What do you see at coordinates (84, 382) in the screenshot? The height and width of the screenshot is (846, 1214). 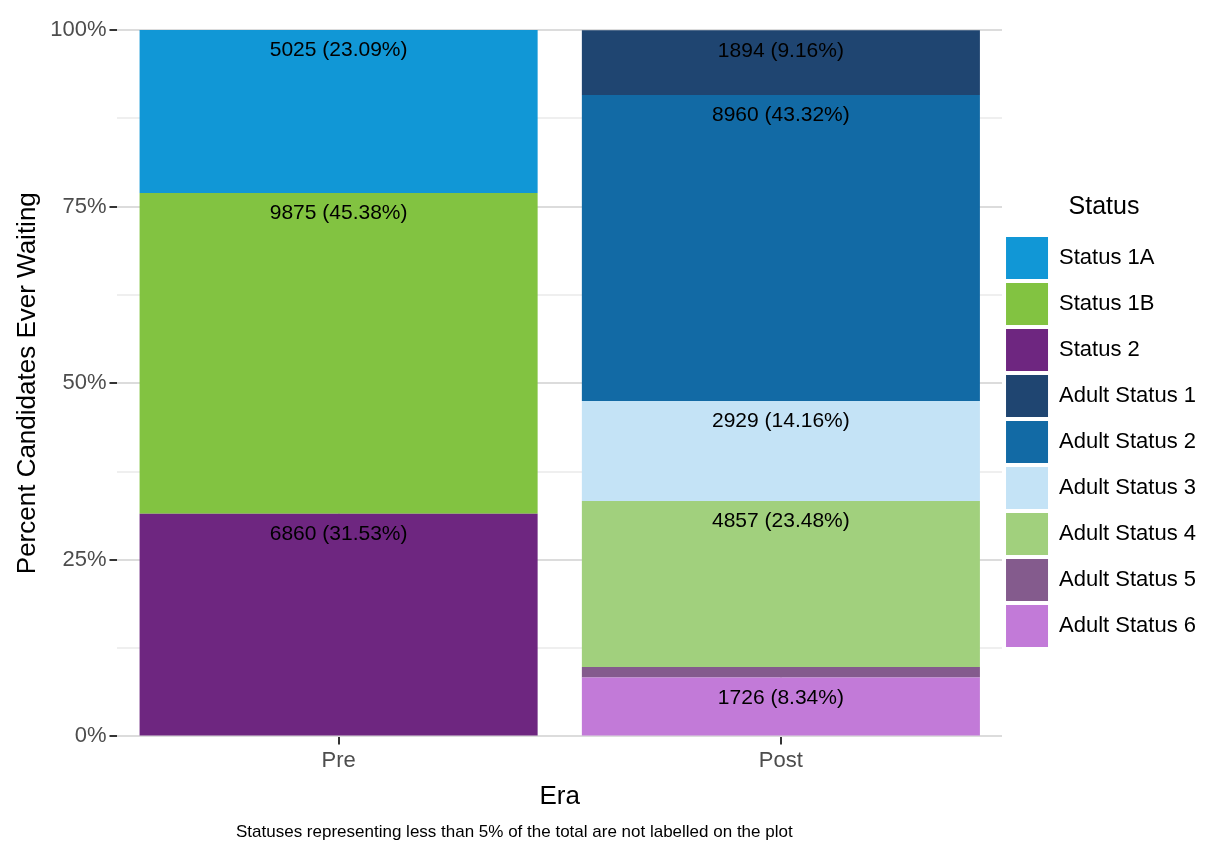 I see `y-tick-label: 50%` at bounding box center [84, 382].